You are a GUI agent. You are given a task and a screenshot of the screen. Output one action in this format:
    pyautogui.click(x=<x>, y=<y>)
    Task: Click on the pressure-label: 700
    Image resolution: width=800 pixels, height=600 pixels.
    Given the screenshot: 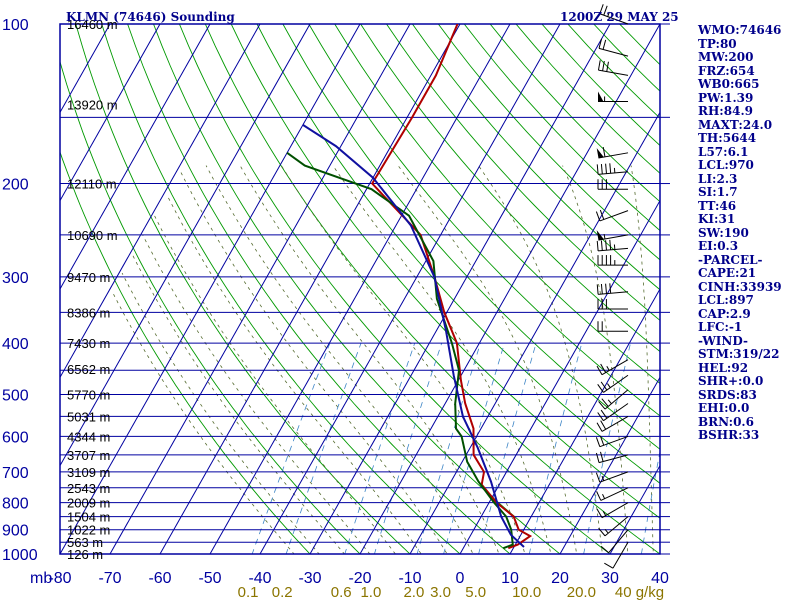 What is the action you would take?
    pyautogui.click(x=15, y=473)
    